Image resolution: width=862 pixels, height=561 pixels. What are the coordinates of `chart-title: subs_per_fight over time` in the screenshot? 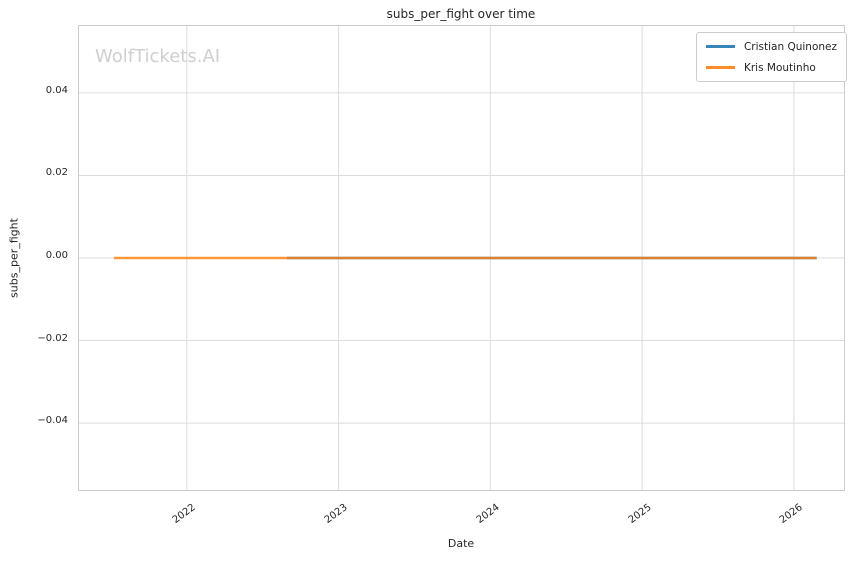 It's located at (461, 14).